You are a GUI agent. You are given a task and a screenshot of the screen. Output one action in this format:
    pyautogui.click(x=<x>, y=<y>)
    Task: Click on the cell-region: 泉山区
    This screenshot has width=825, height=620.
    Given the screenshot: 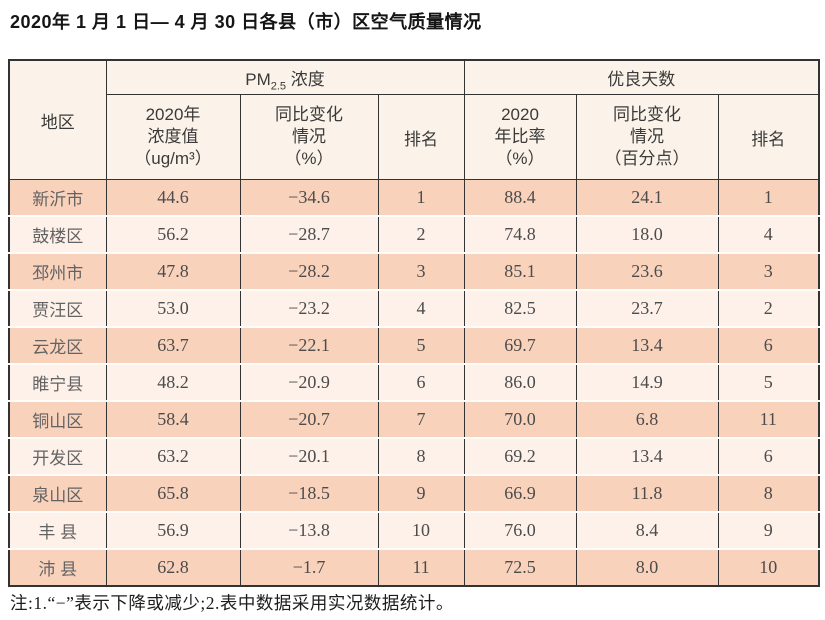 What is the action you would take?
    pyautogui.click(x=57, y=493)
    